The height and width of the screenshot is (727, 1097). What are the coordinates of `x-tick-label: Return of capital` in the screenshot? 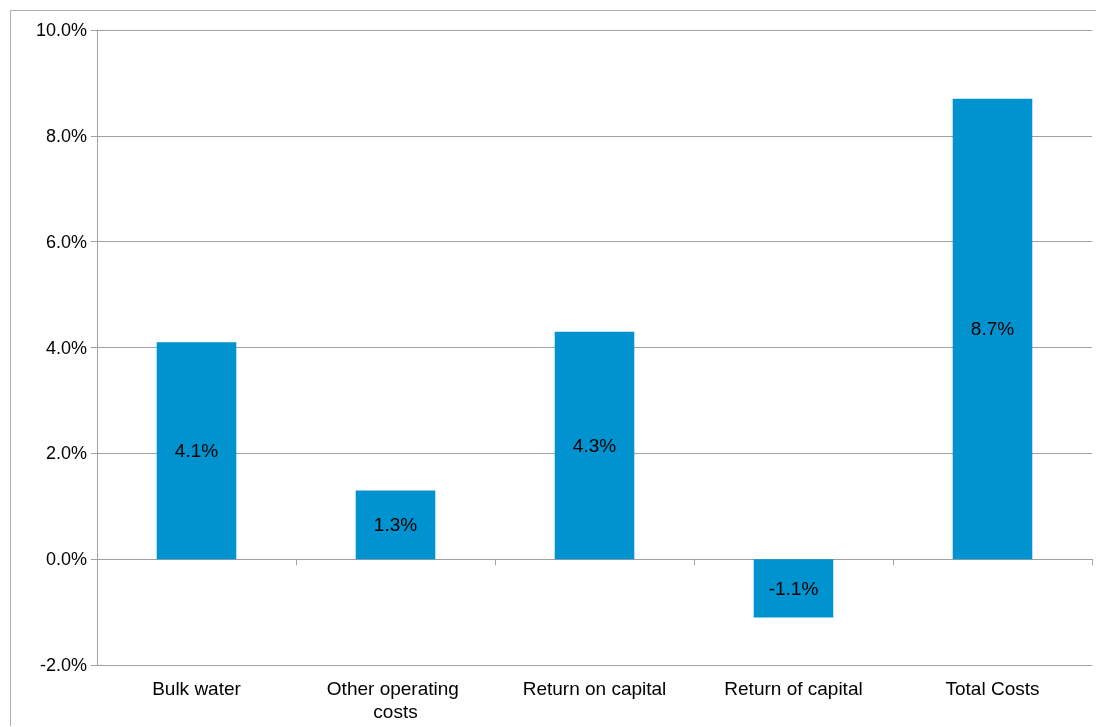 It's located at (793, 688).